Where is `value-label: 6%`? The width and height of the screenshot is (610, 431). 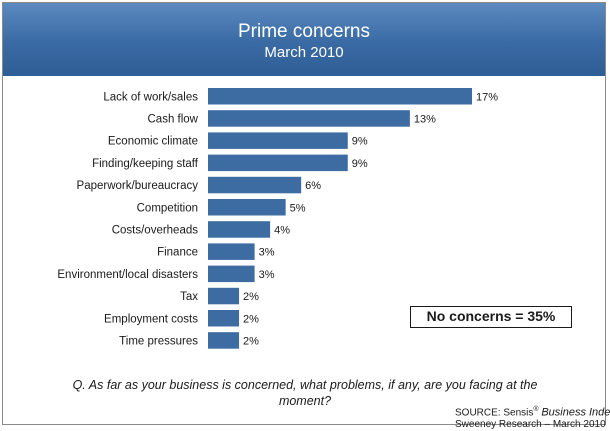
value-label: 6% is located at coordinates (313, 186).